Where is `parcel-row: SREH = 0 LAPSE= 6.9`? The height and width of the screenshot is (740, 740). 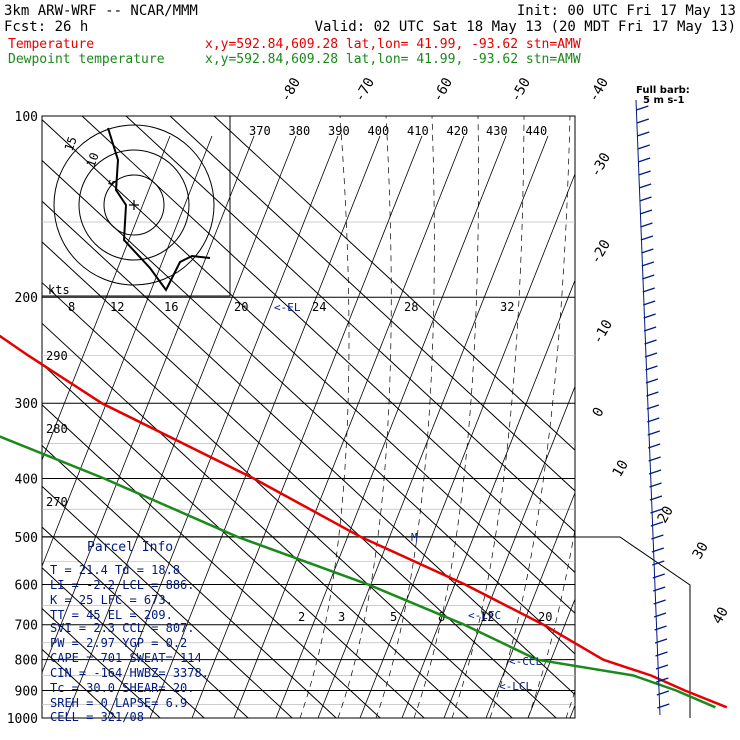
parcel-row: SREH = 0 LAPSE= 6.9 is located at coordinates (118, 703).